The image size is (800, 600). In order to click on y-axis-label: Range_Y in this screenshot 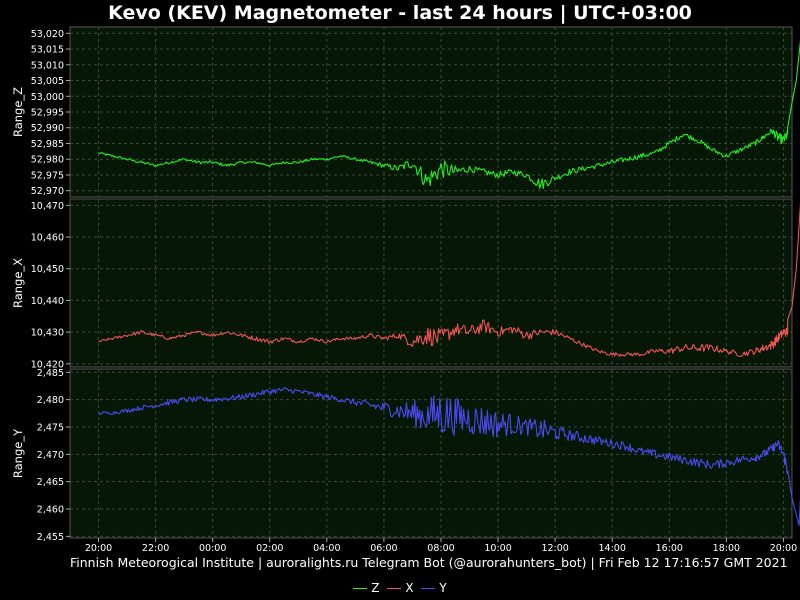, I will do `click(18, 453)`.